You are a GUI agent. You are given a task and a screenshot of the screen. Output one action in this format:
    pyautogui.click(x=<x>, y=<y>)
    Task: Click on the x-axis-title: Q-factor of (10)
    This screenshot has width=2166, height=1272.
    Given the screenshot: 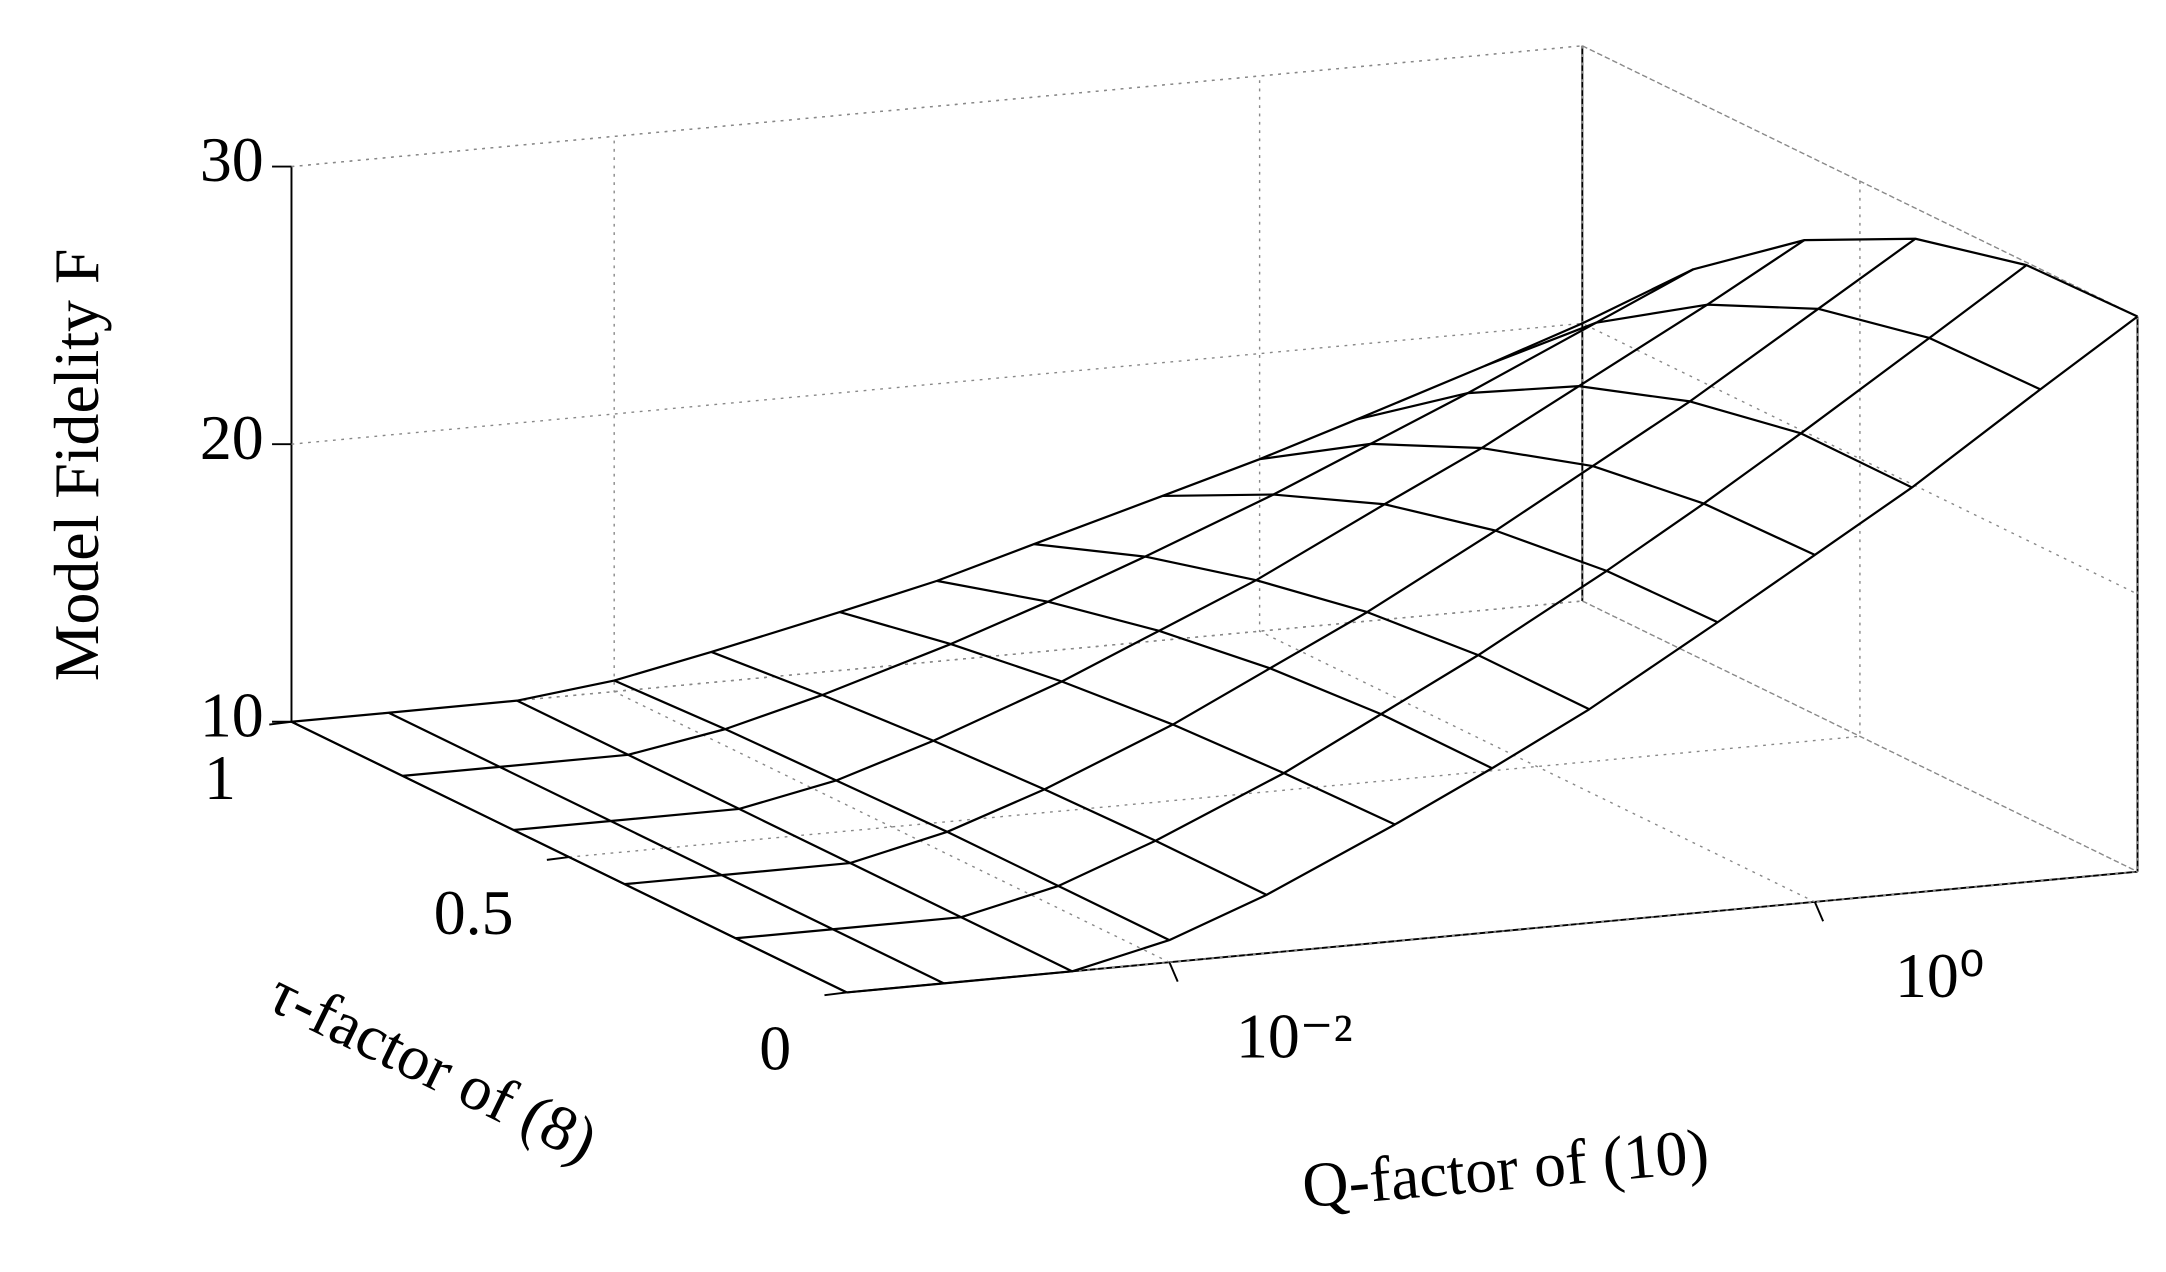 What is the action you would take?
    pyautogui.click(x=1505, y=1168)
    